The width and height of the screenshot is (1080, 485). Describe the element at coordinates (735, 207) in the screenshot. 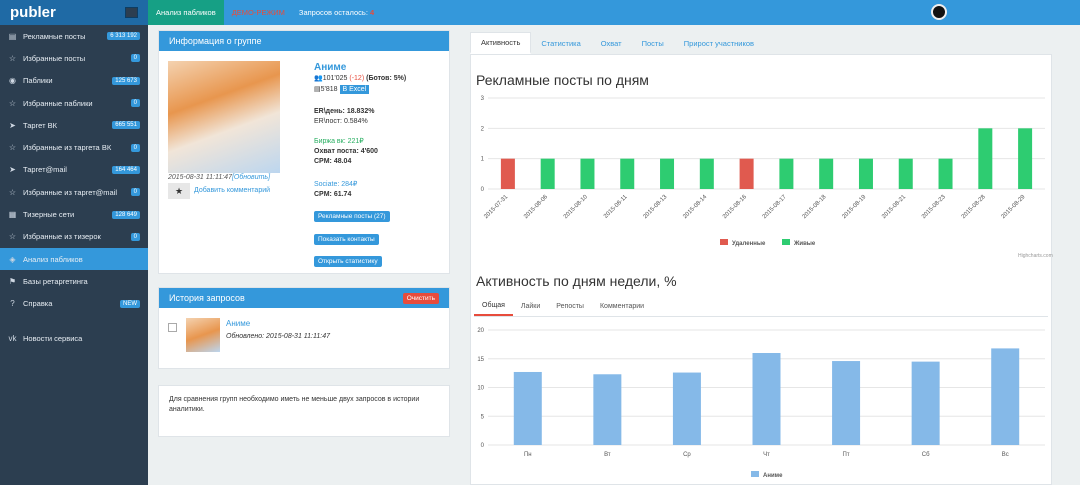

I see `x-tick-label: 2015-08-16` at that location.